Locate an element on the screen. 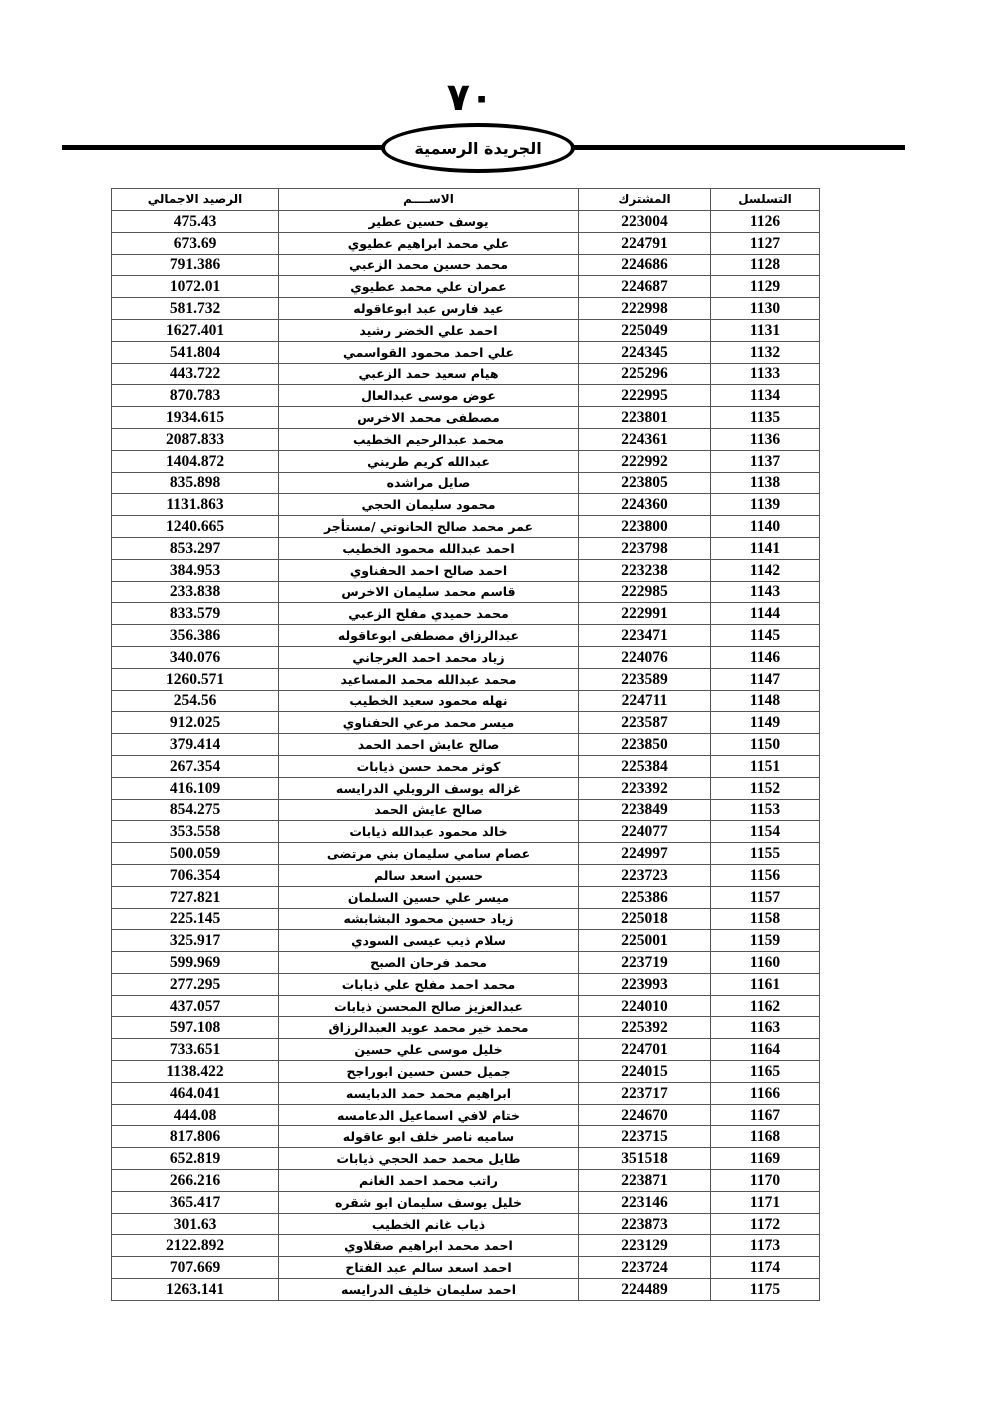 This screenshot has width=1000, height=1414. cell-serial: 1164 is located at coordinates (765, 1050).